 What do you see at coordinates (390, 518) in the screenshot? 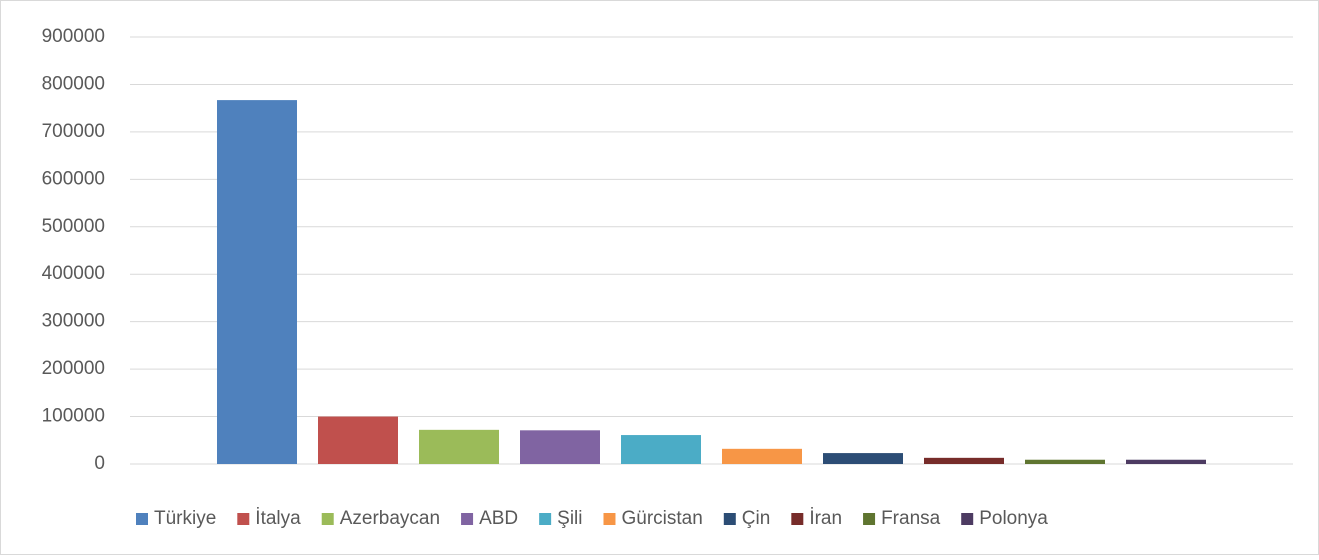
I see `legend-label: Azerbaycan` at bounding box center [390, 518].